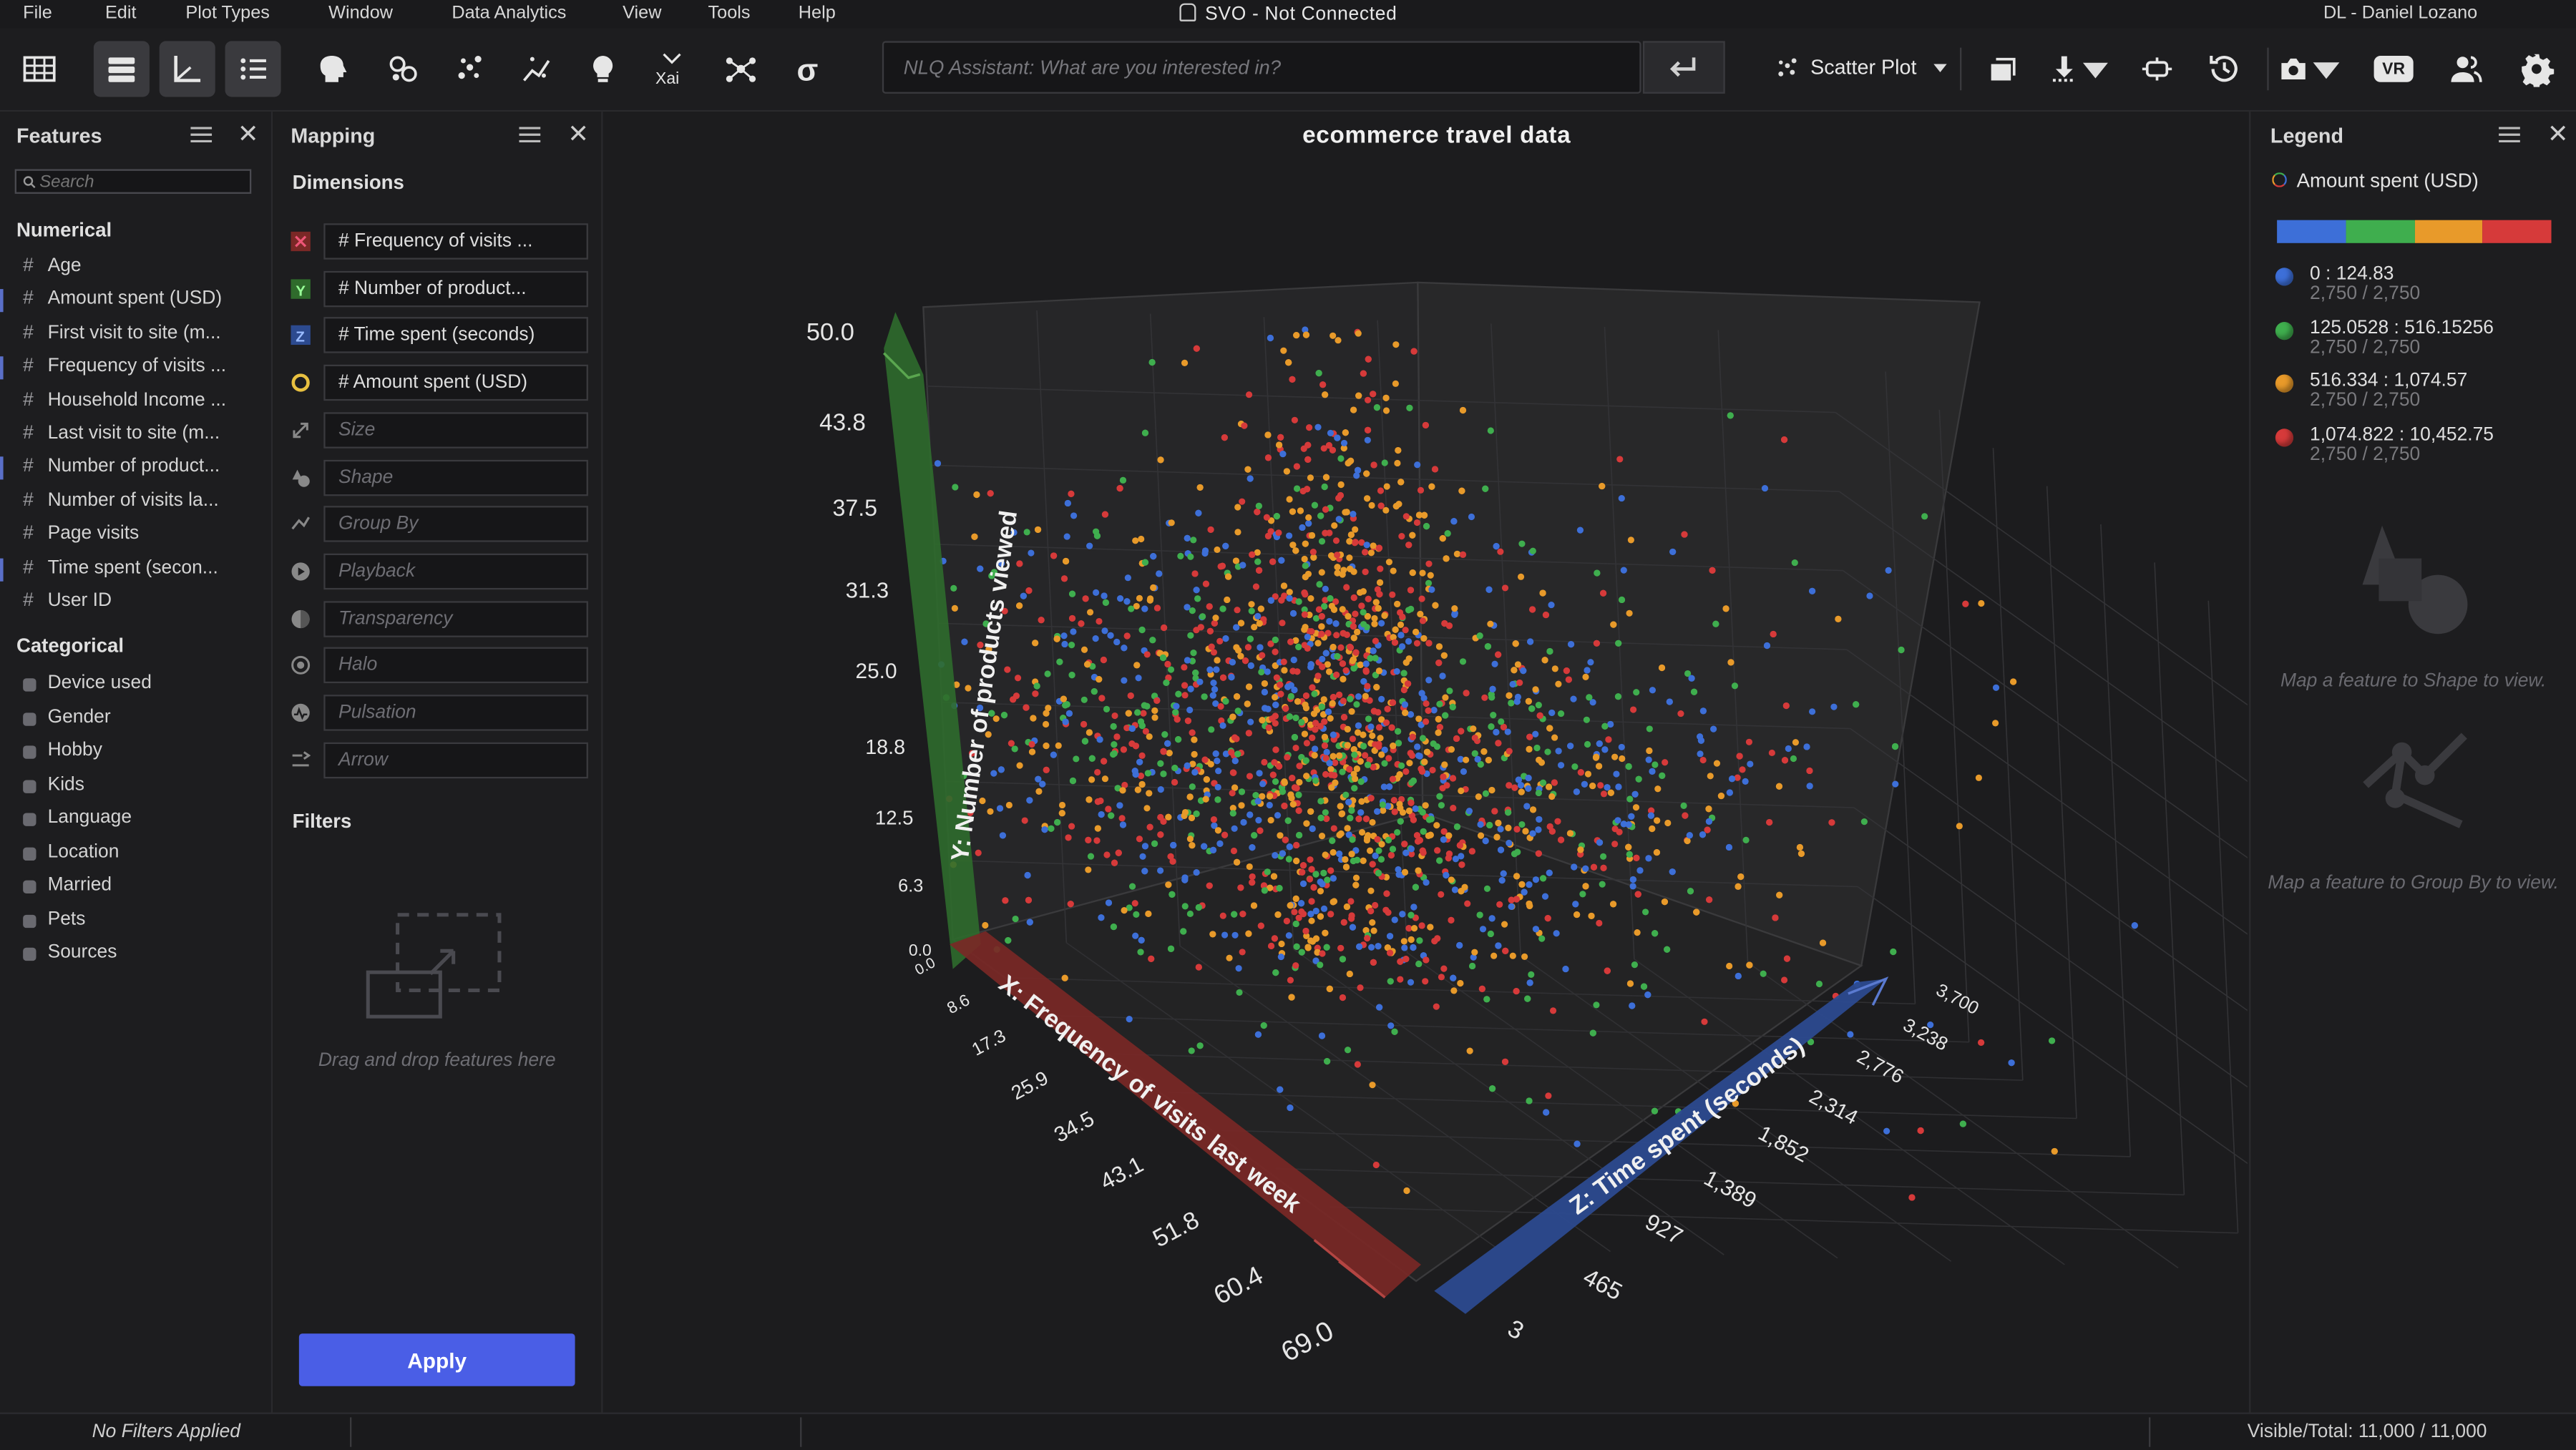 This screenshot has width=2576, height=1450. I want to click on history-button, so click(2225, 69).